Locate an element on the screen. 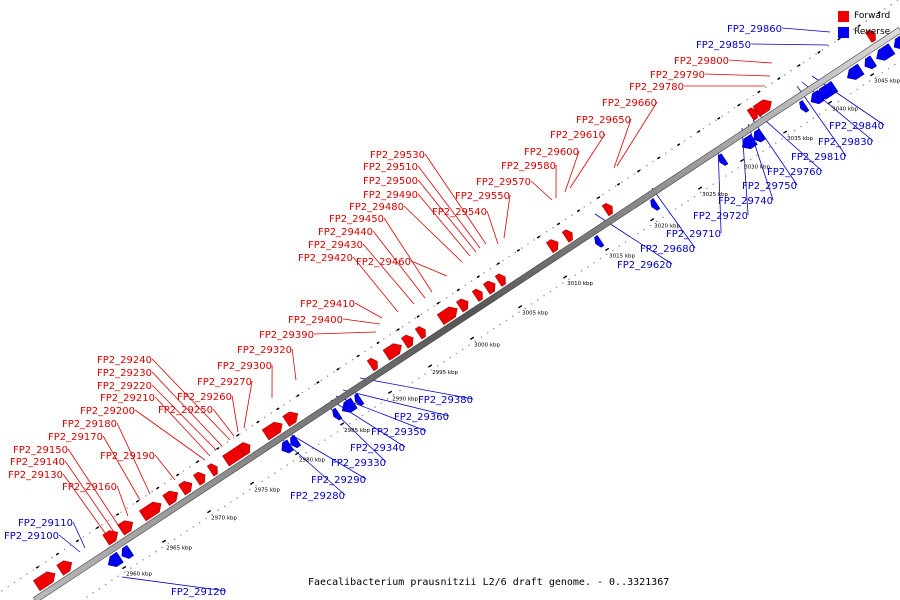  tick-label: 3035 kbp is located at coordinates (800, 139).